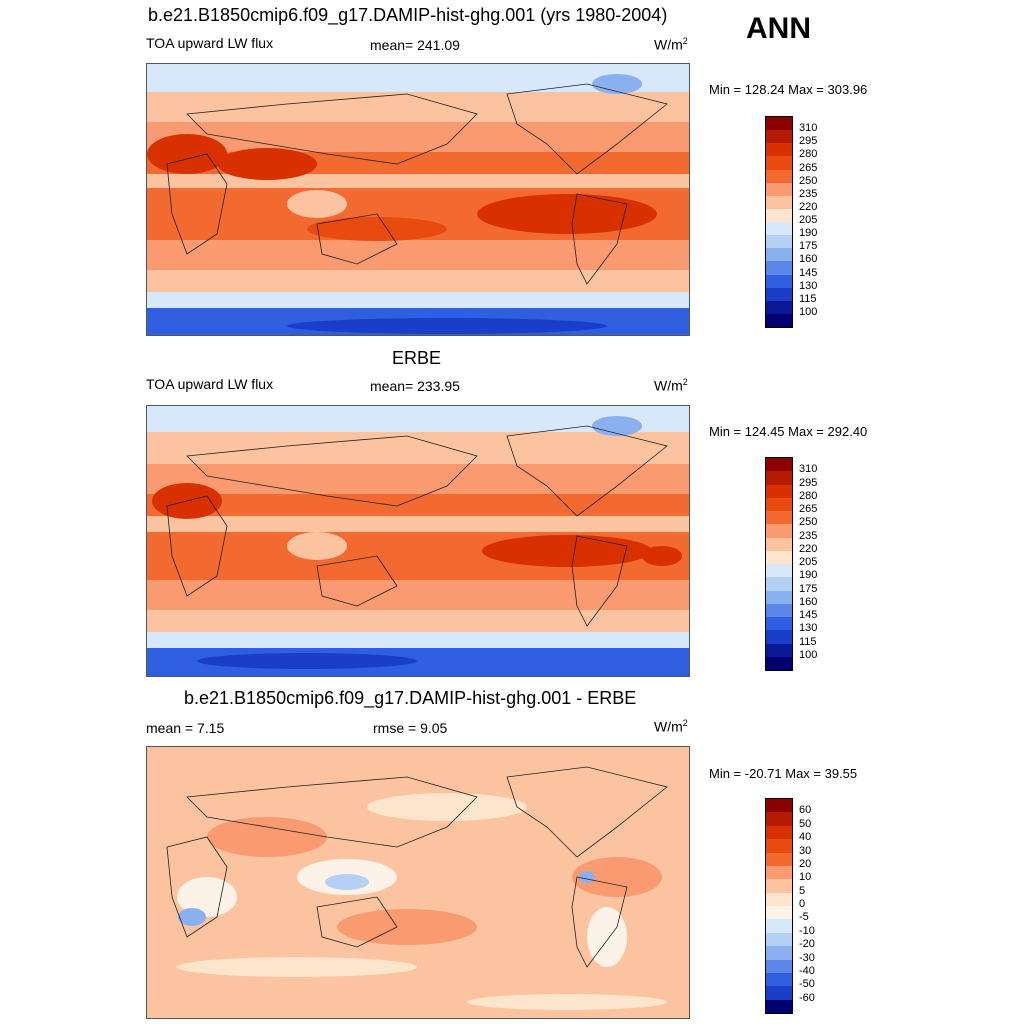 Image resolution: width=1024 pixels, height=1024 pixels. Describe the element at coordinates (808, 562) in the screenshot. I see `colorbar-tick-label: 205` at that location.